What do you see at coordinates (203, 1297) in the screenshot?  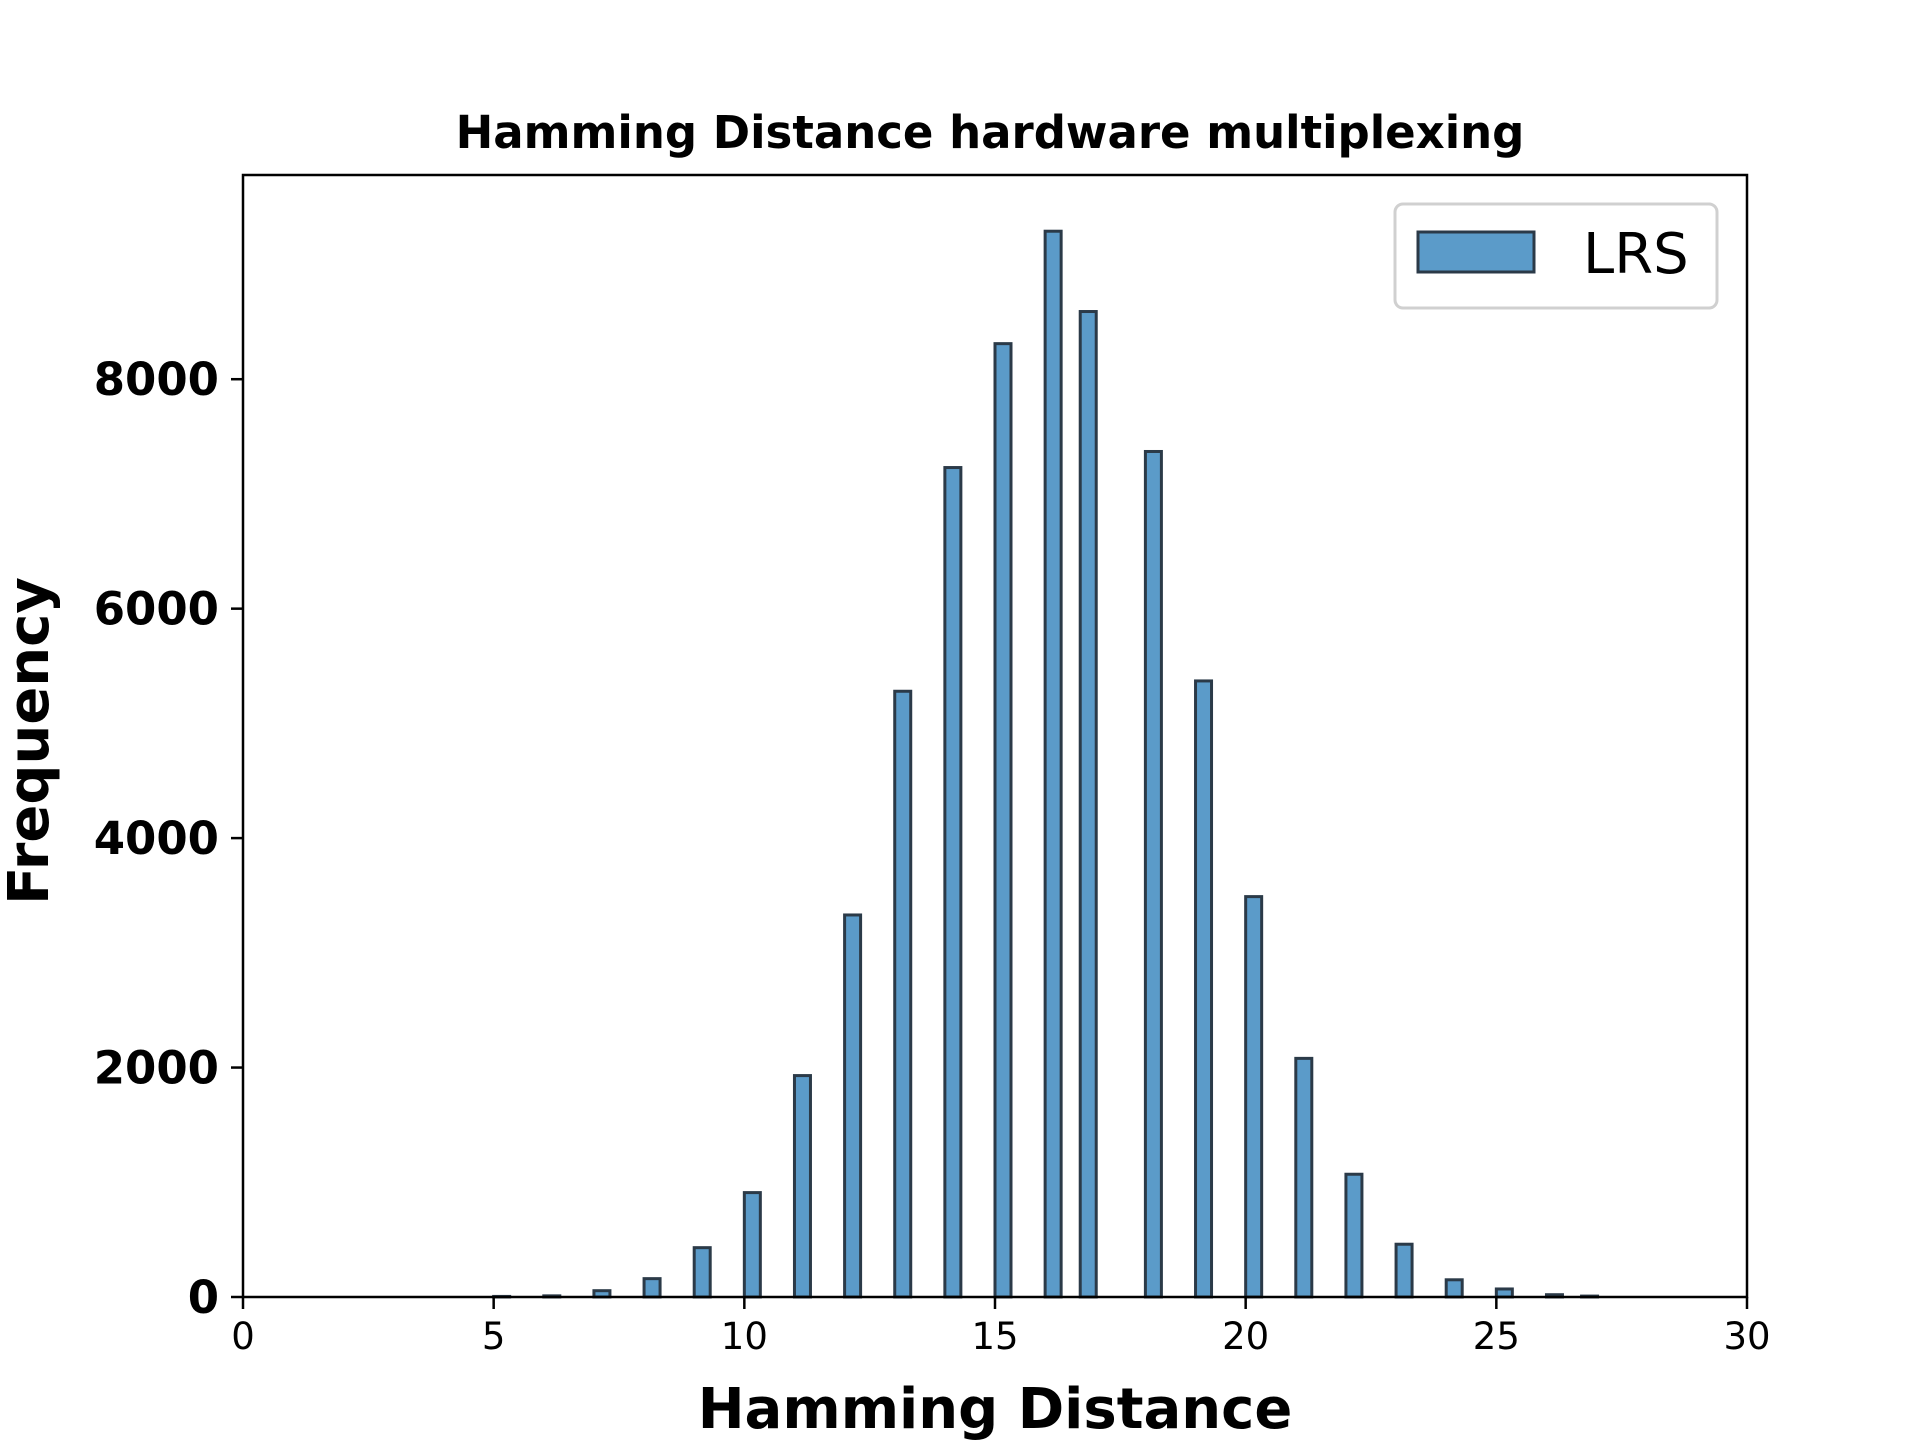 I see `y-tick-label: 0` at bounding box center [203, 1297].